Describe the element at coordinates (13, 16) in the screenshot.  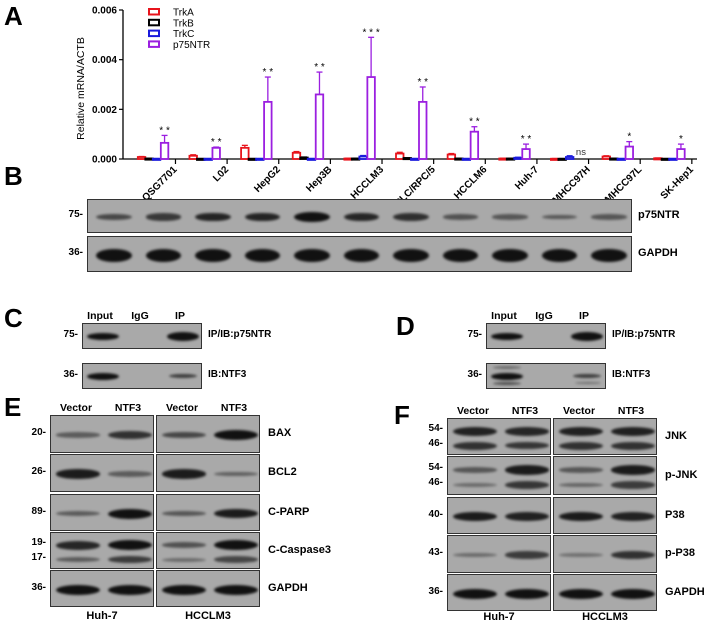
I see `panel-label-a: A` at that location.